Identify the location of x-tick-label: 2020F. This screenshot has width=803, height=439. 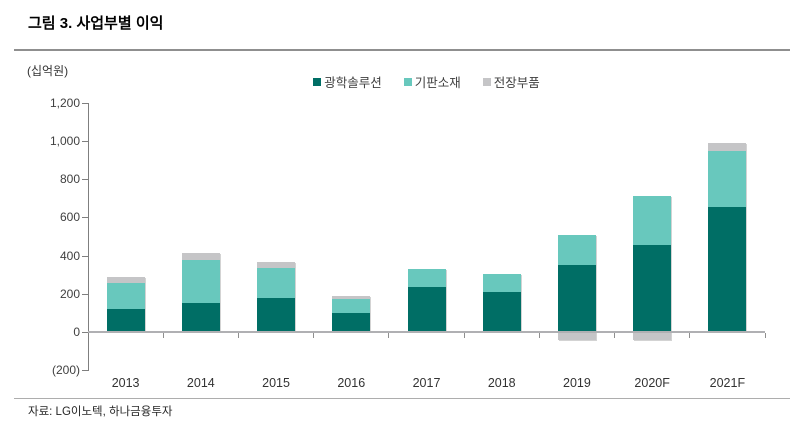
(652, 383).